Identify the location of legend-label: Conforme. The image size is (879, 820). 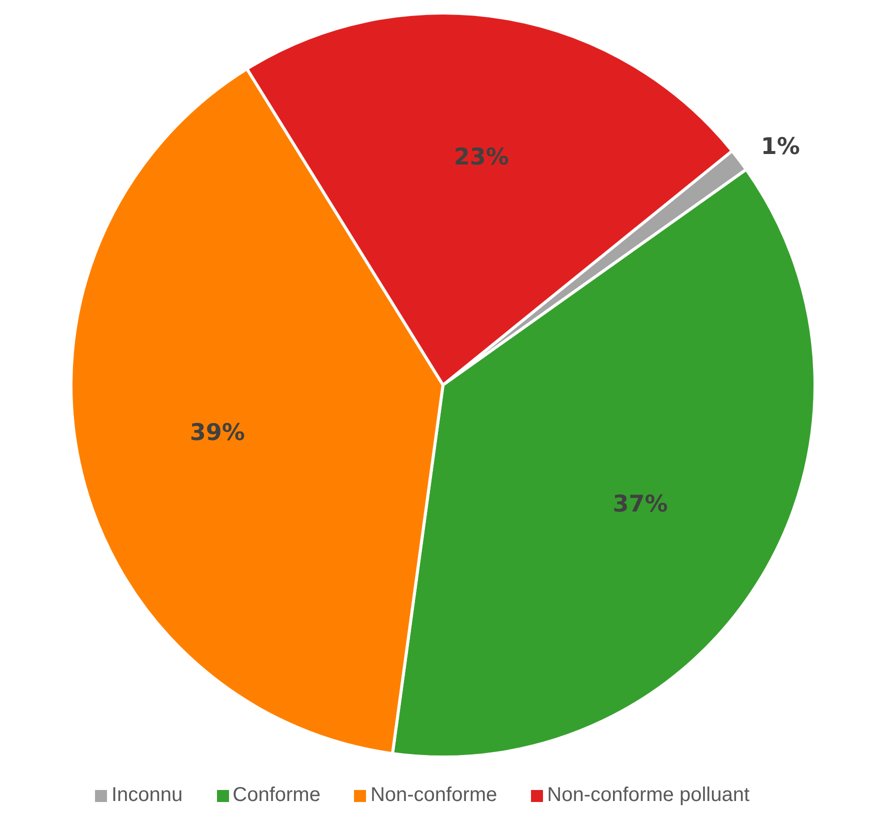
(276, 795).